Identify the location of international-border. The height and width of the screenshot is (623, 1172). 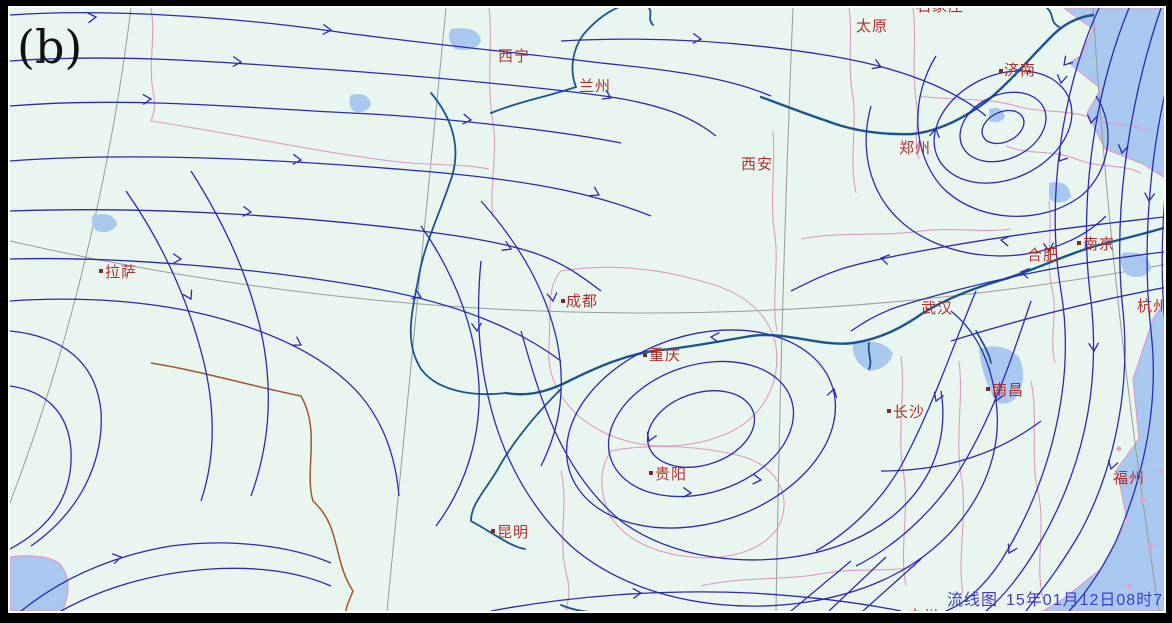
(252, 486).